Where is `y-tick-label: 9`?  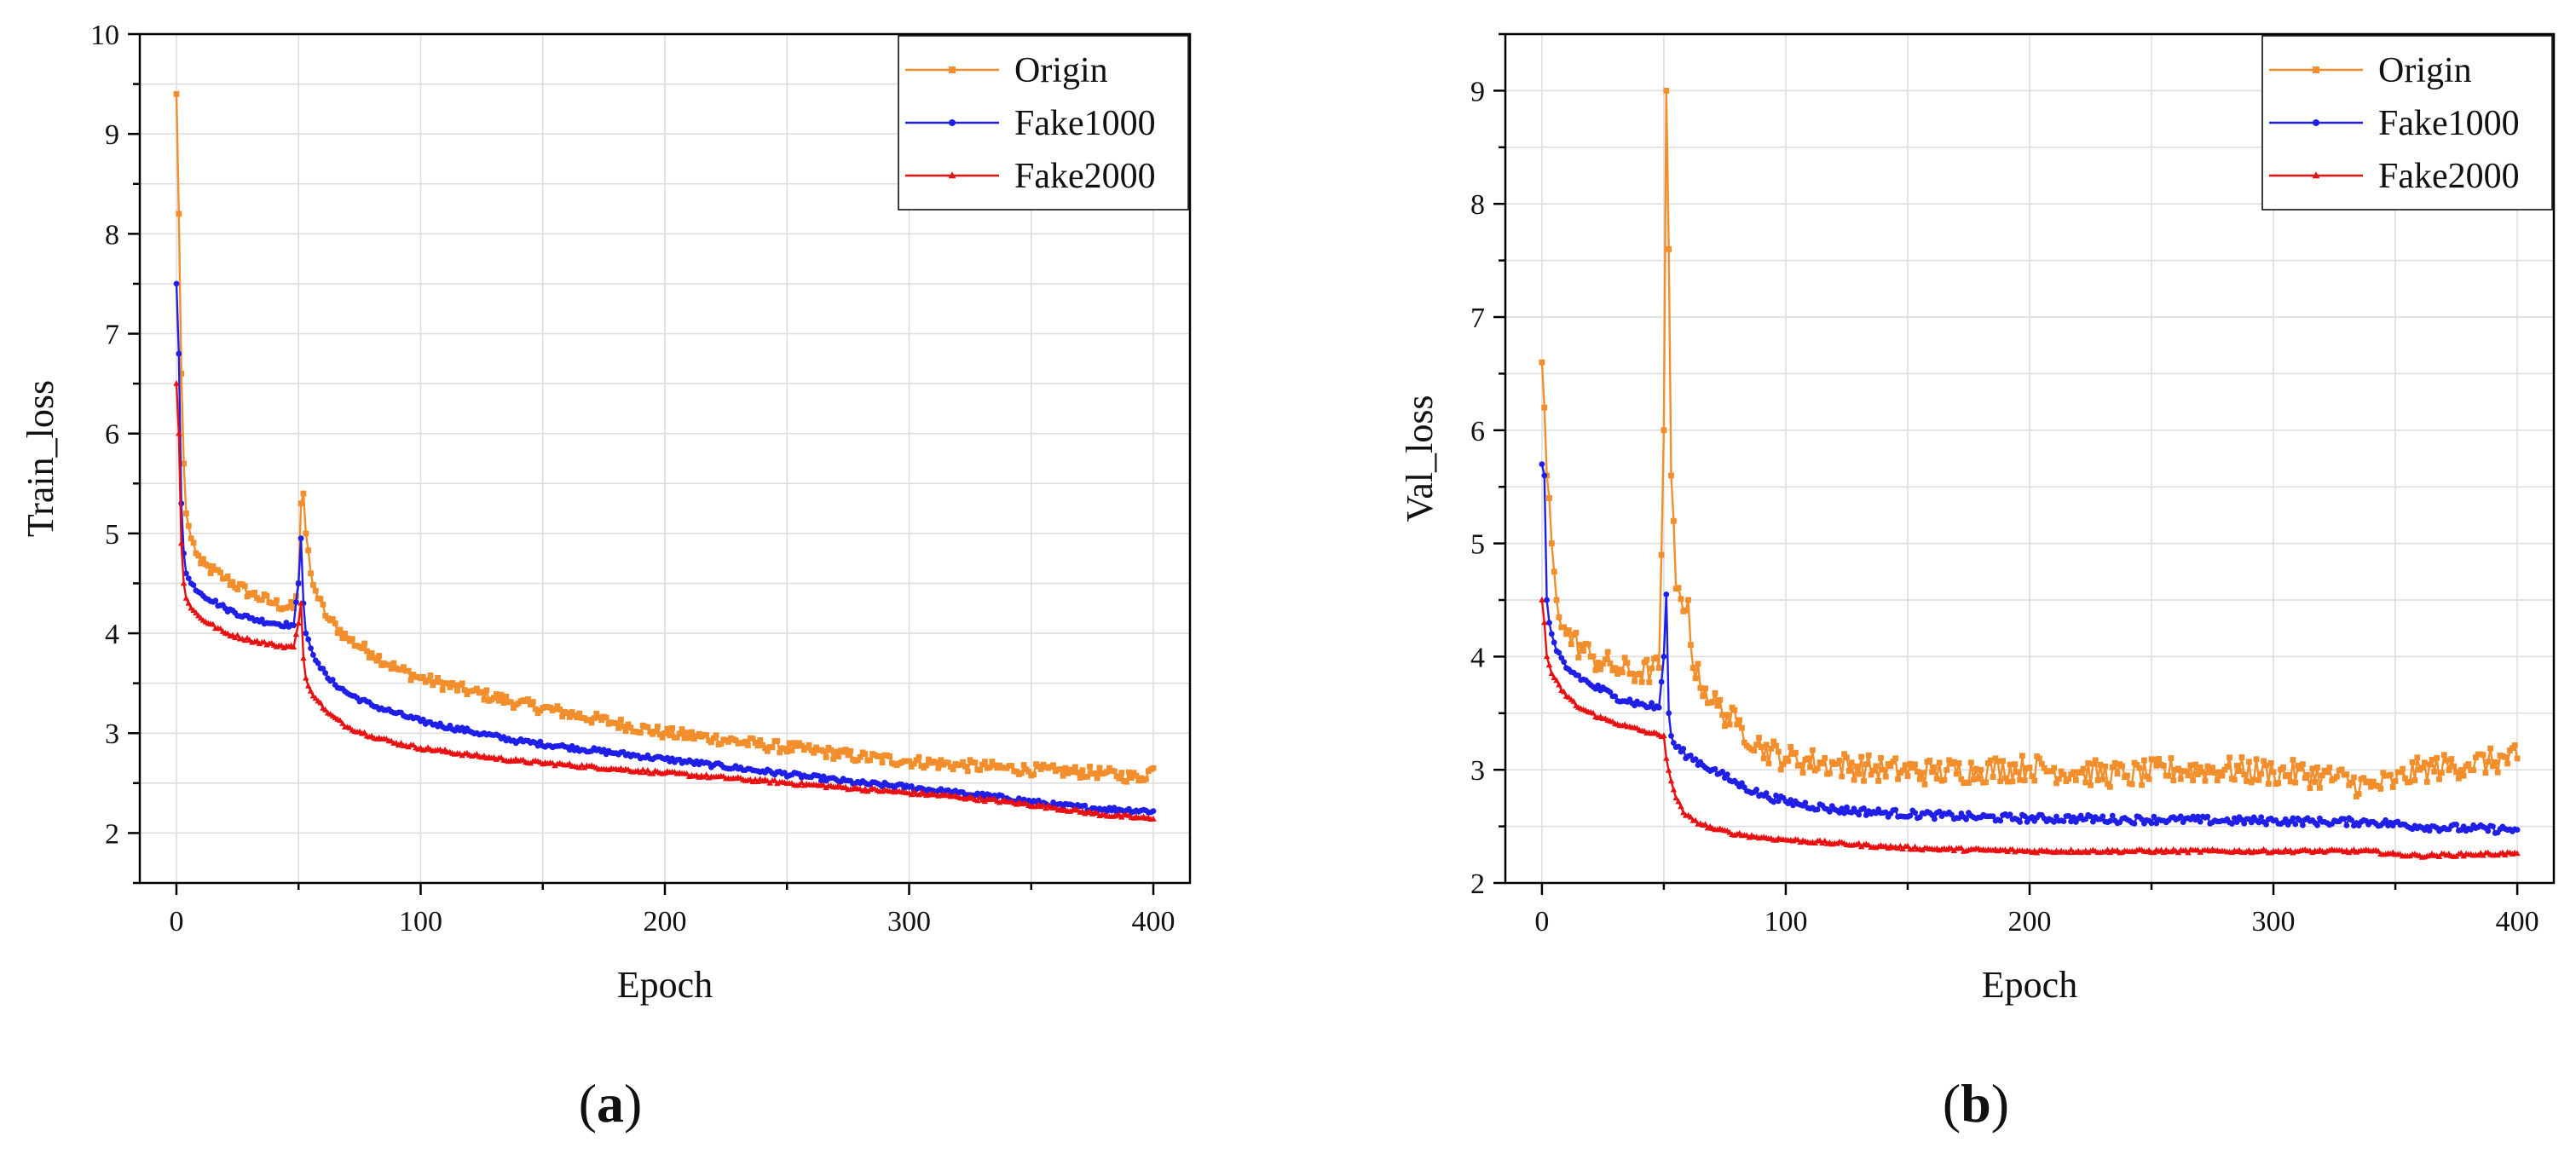
y-tick-label: 9 is located at coordinates (1477, 91).